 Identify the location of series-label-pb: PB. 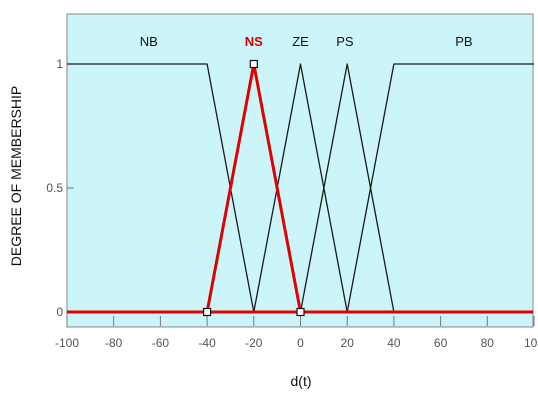
(463, 41).